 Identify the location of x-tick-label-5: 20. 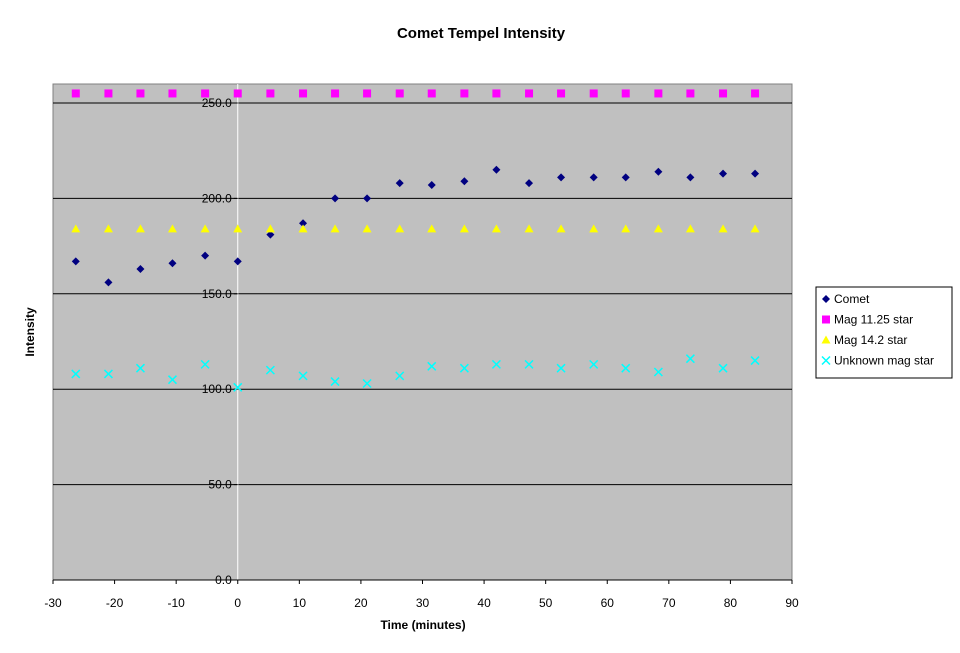
(361, 603).